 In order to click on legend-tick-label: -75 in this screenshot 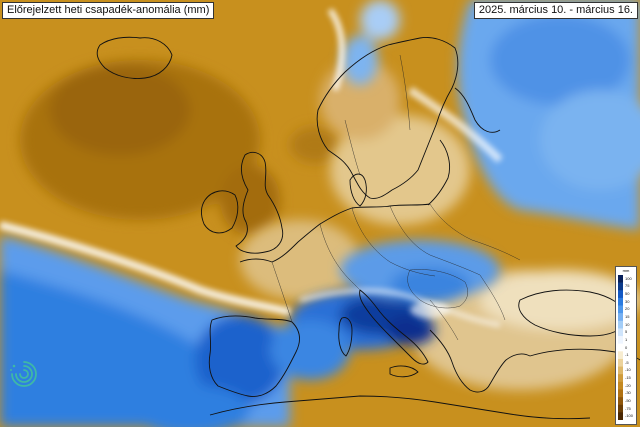, I will do `click(628, 408)`.